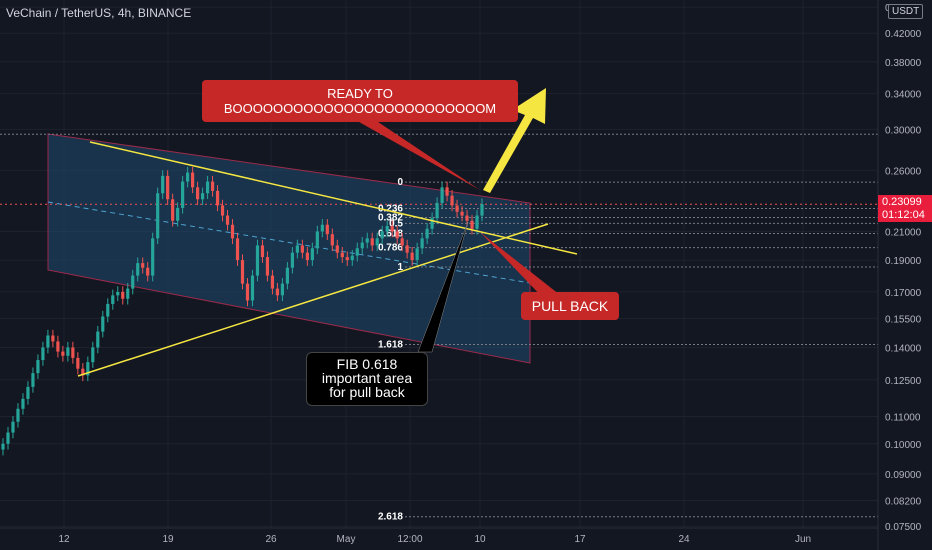 This screenshot has width=932, height=550. What do you see at coordinates (905, 215) in the screenshot?
I see `countdown-tag: 01:12:04` at bounding box center [905, 215].